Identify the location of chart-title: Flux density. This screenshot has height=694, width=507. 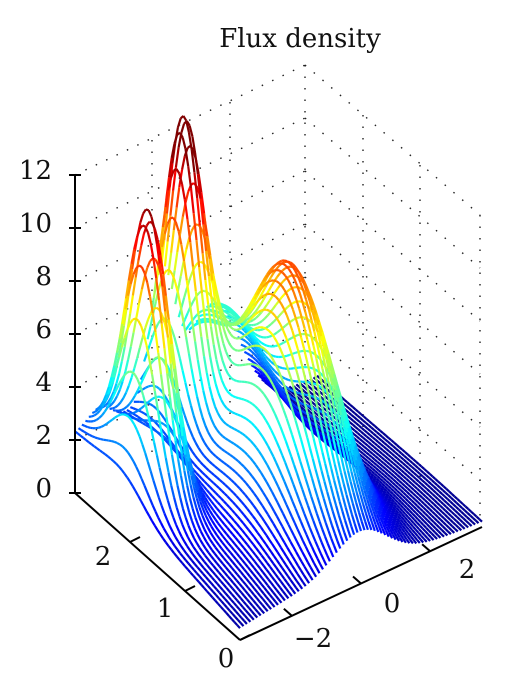
(300, 39).